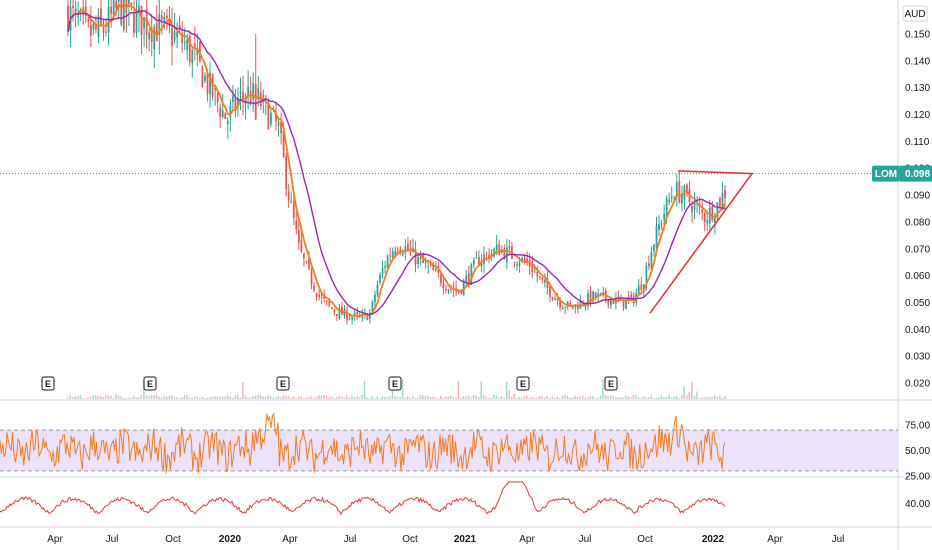  What do you see at coordinates (915, 13) in the screenshot?
I see `currency-badge` at bounding box center [915, 13].